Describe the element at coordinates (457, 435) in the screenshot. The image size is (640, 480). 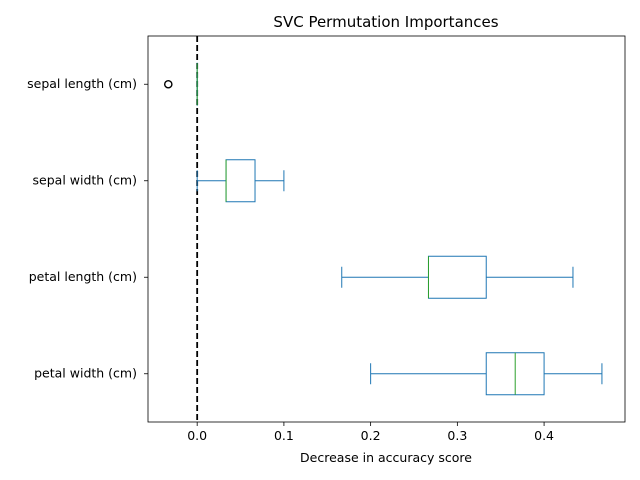
I see `x-tick-label-3: 0.3` at that location.